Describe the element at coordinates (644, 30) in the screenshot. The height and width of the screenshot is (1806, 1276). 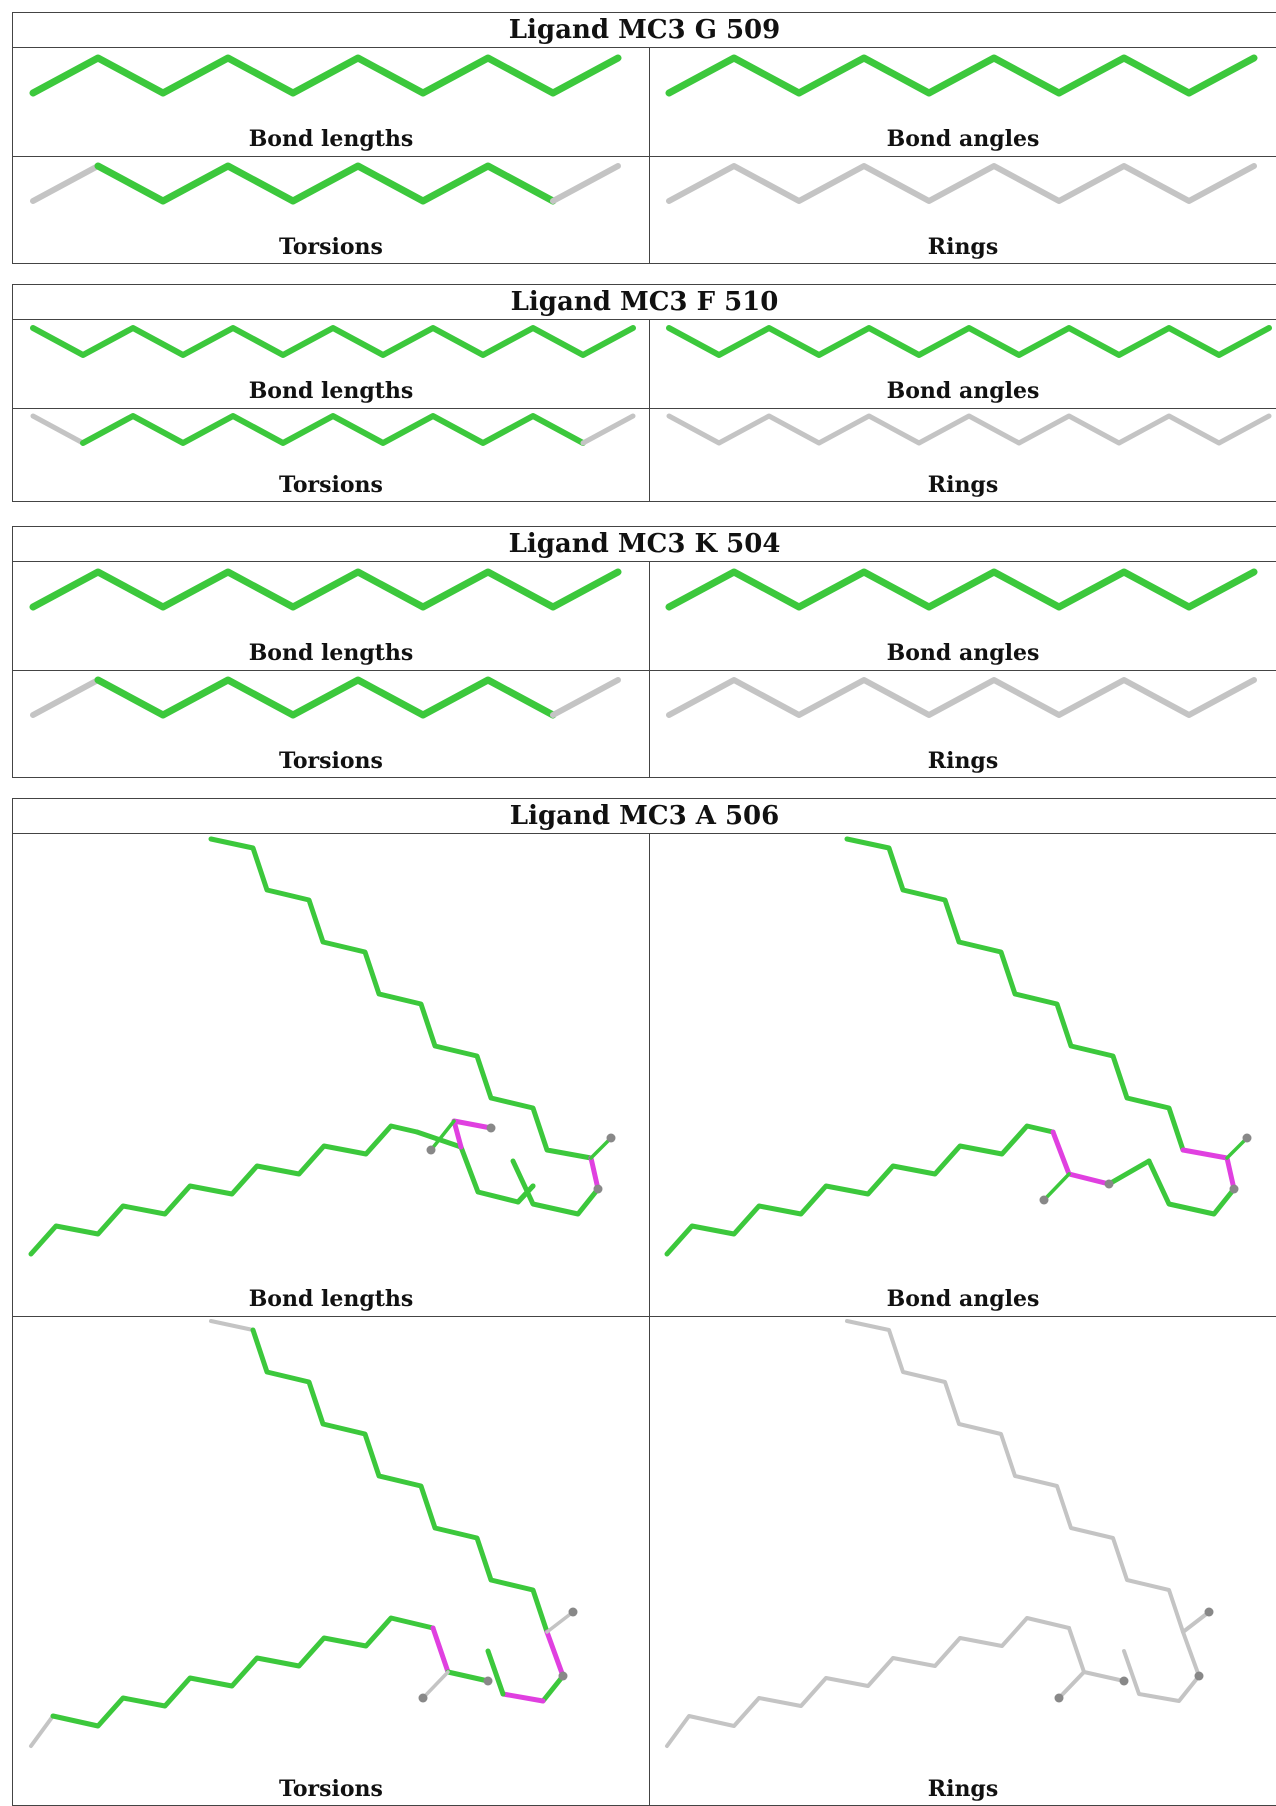
I see `ligand-title: Ligand MC3 G 509` at that location.